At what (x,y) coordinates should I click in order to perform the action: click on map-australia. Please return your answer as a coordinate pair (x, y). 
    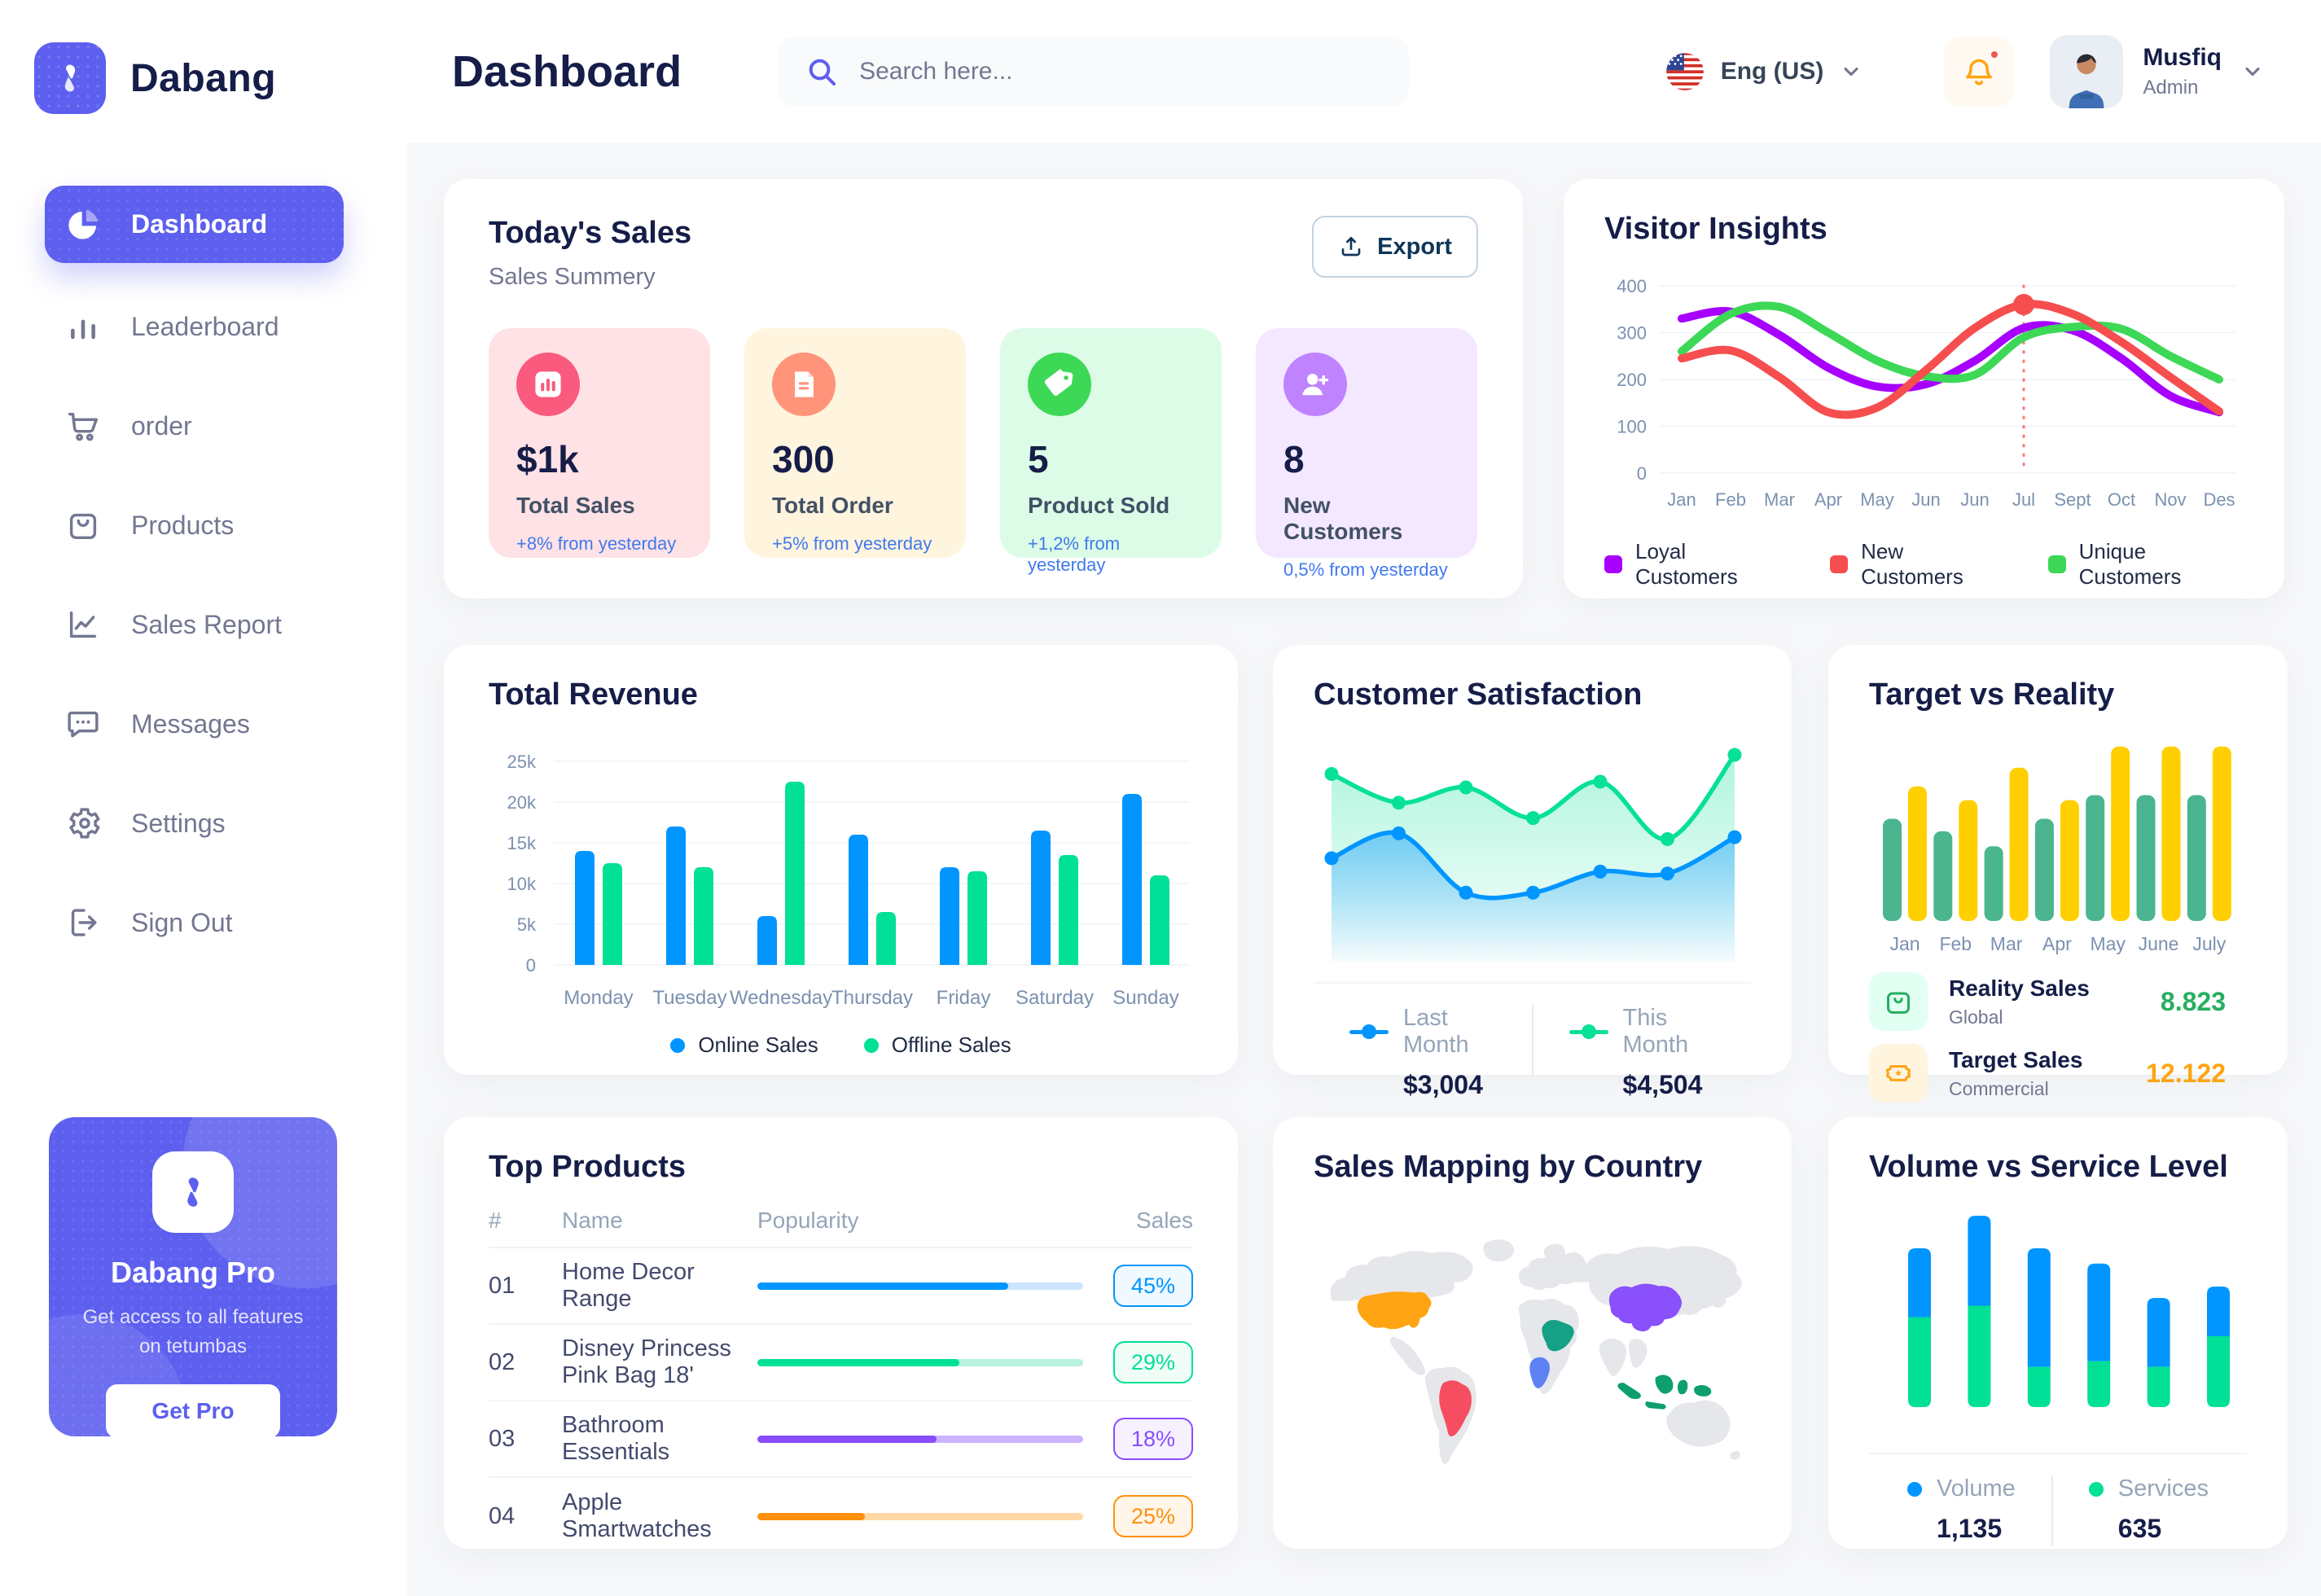
    Looking at the image, I should click on (1698, 1423).